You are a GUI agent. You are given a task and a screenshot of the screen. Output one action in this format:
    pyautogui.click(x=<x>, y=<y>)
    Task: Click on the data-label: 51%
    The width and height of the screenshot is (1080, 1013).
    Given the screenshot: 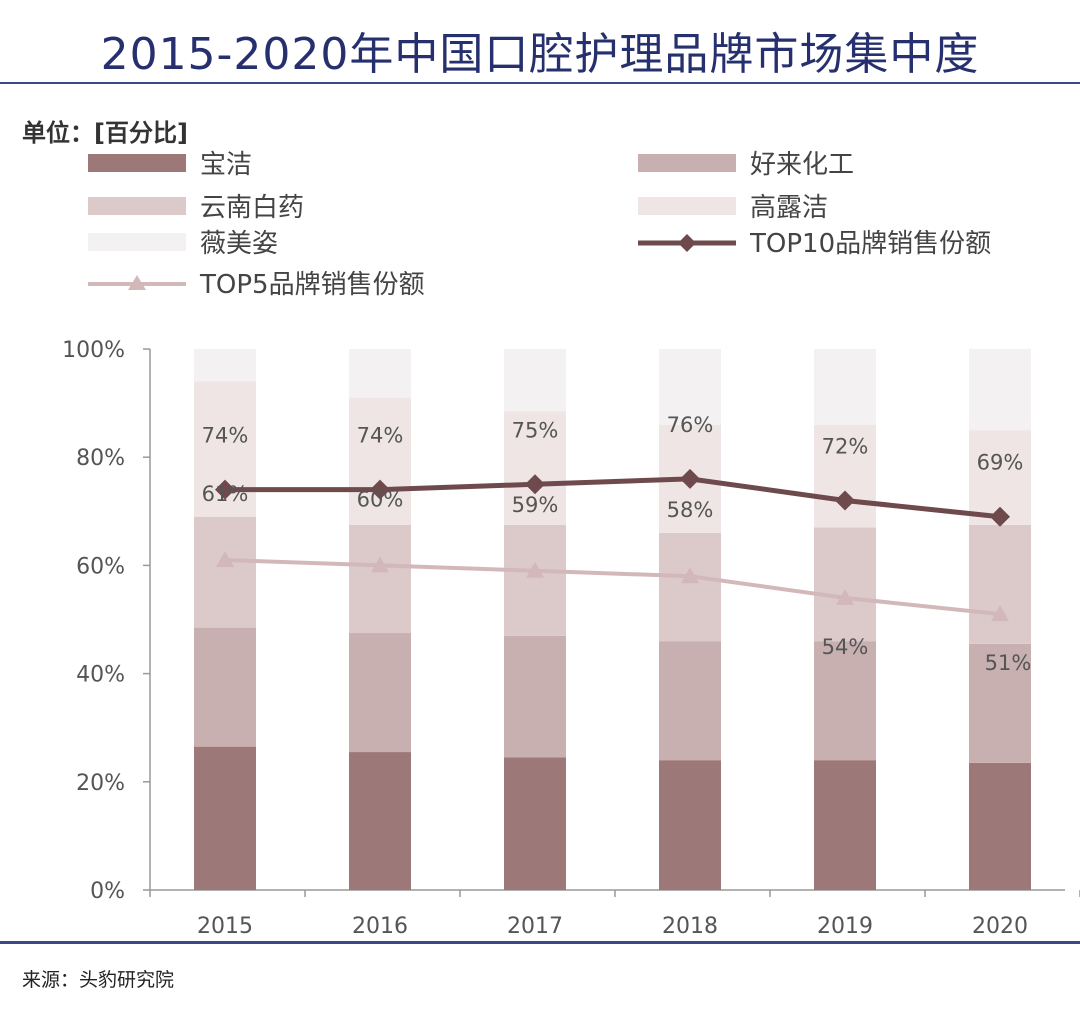 What is the action you would take?
    pyautogui.click(x=1008, y=663)
    